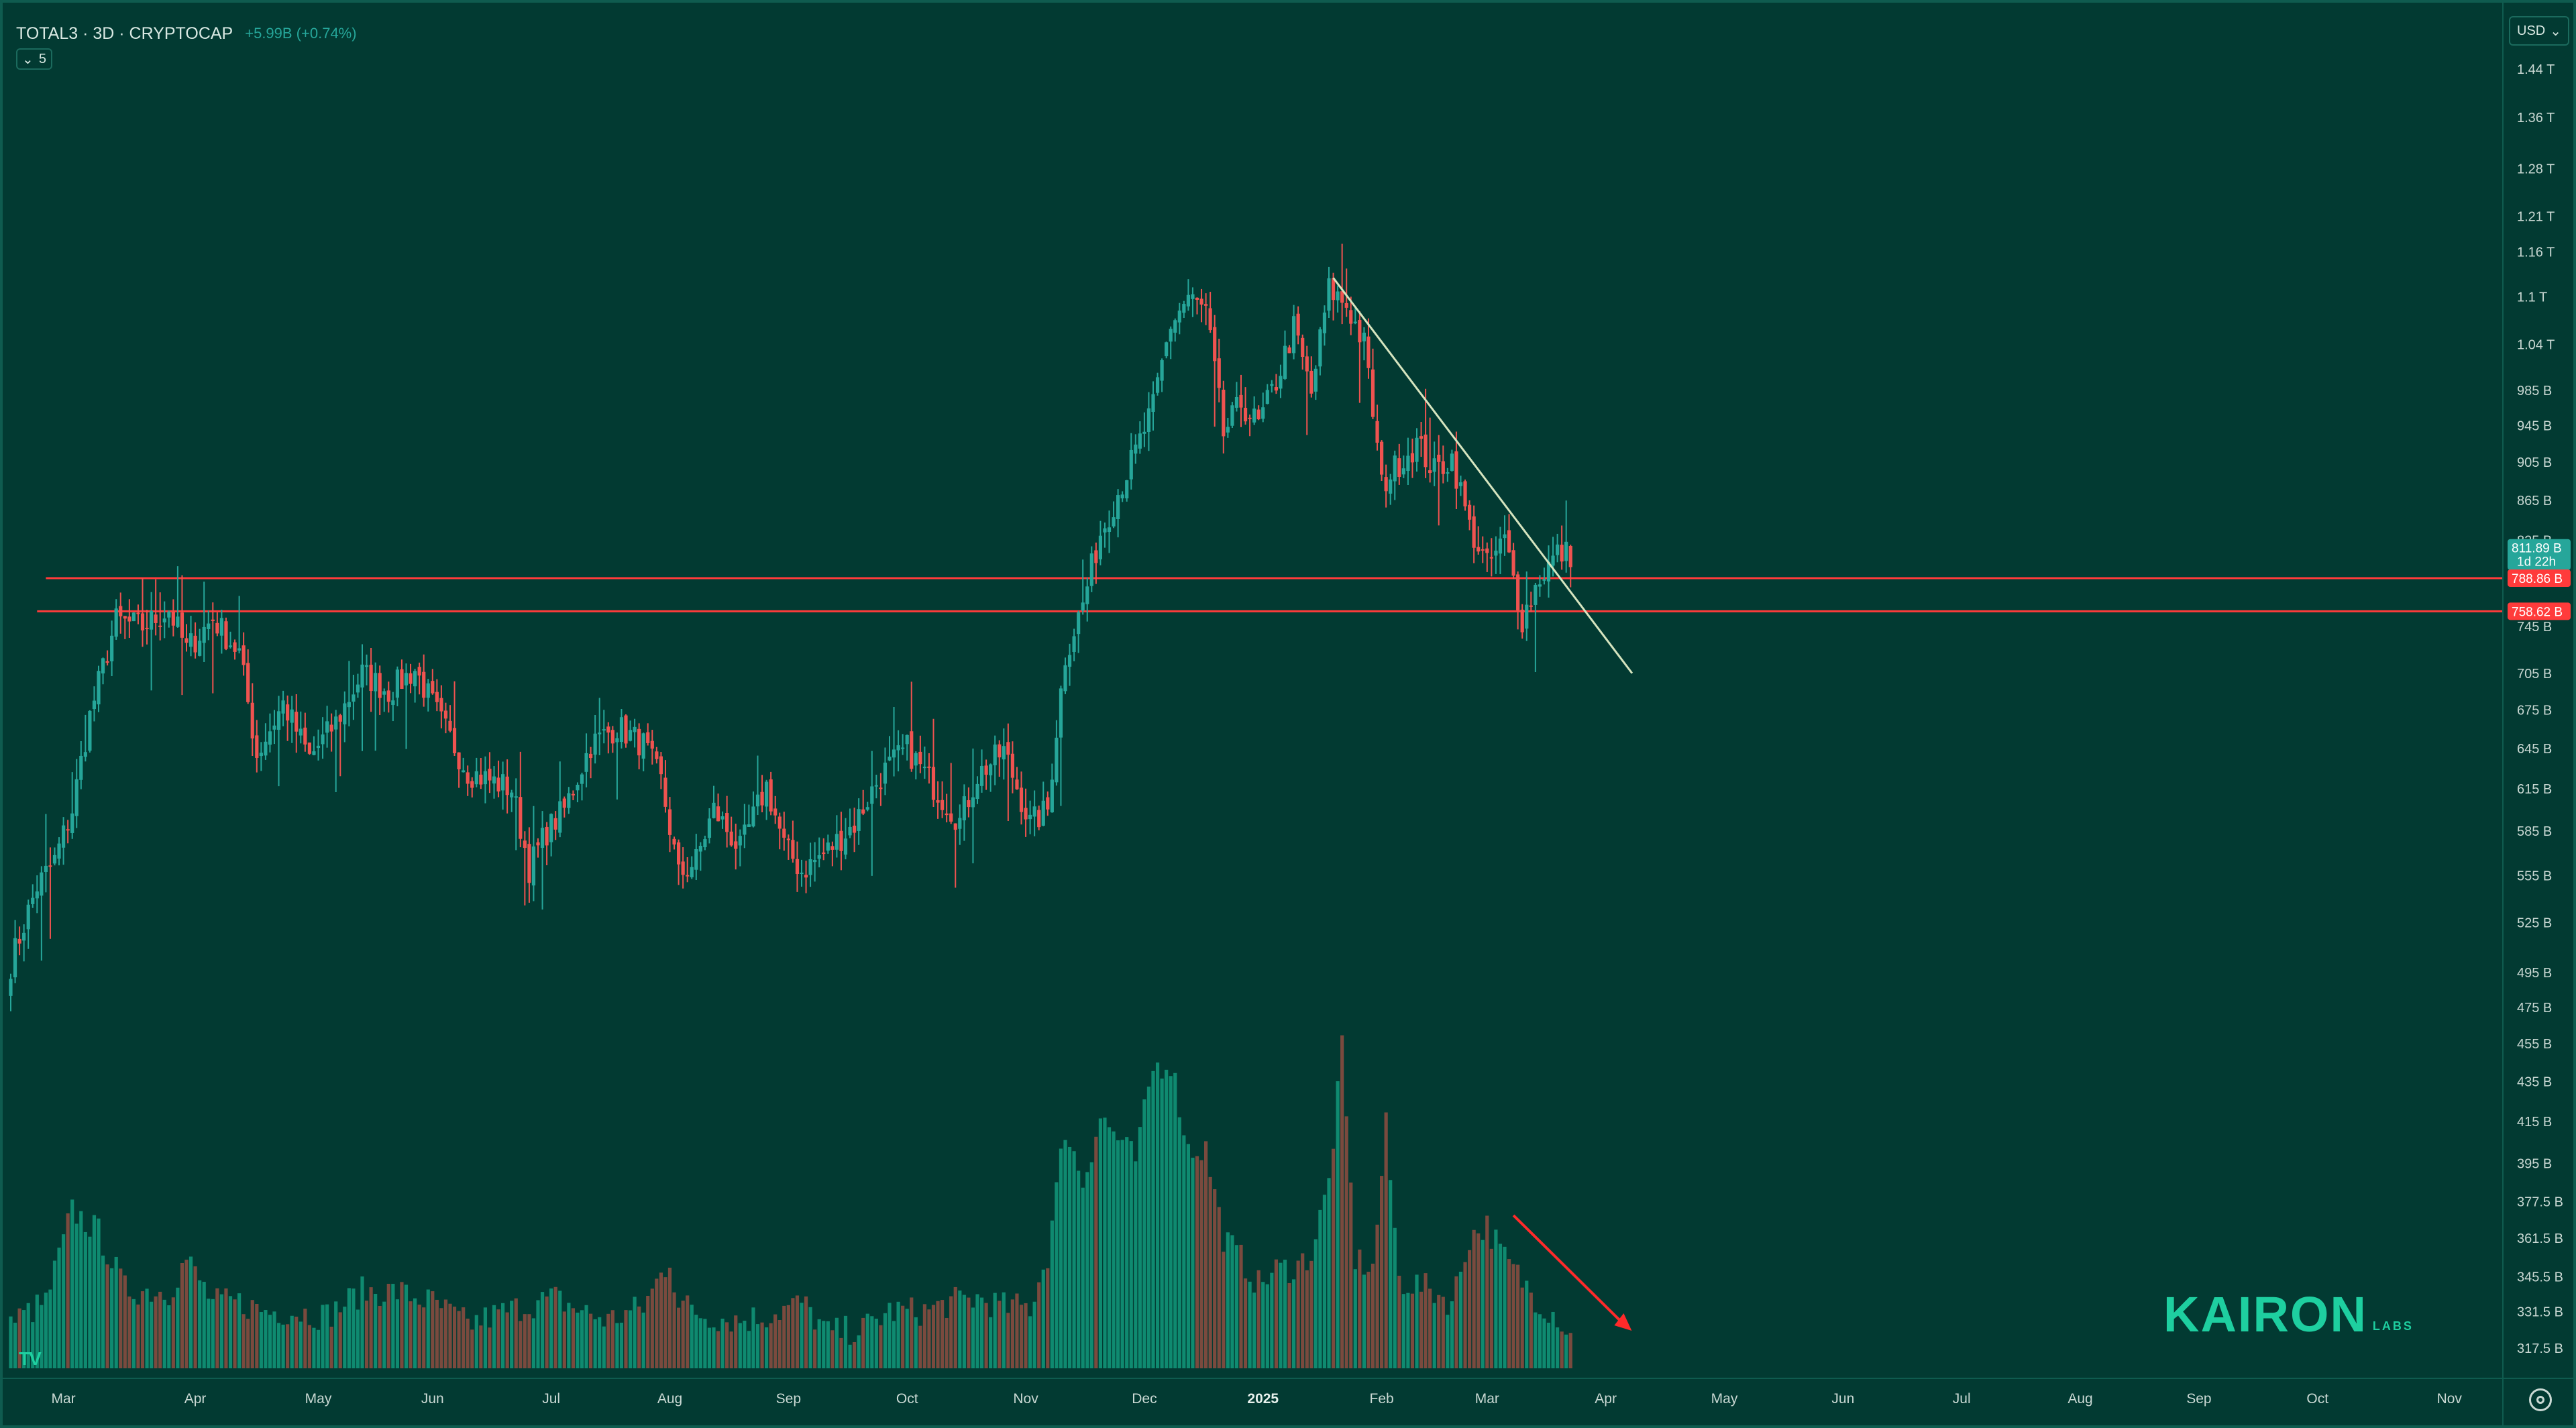  Describe the element at coordinates (2536, 69) in the screenshot. I see `price-tick-label: 1.44 T` at that location.